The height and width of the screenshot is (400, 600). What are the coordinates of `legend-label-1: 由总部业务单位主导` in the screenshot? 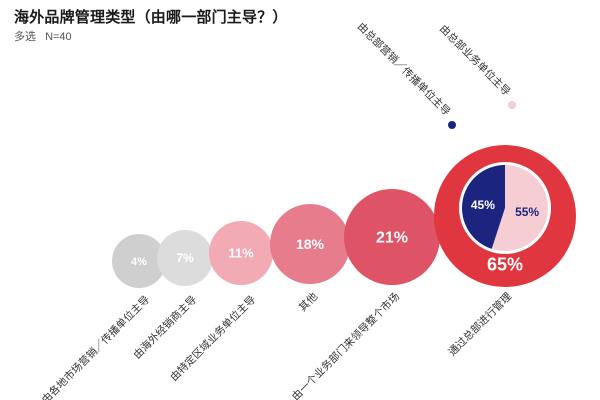 It's located at (475, 60).